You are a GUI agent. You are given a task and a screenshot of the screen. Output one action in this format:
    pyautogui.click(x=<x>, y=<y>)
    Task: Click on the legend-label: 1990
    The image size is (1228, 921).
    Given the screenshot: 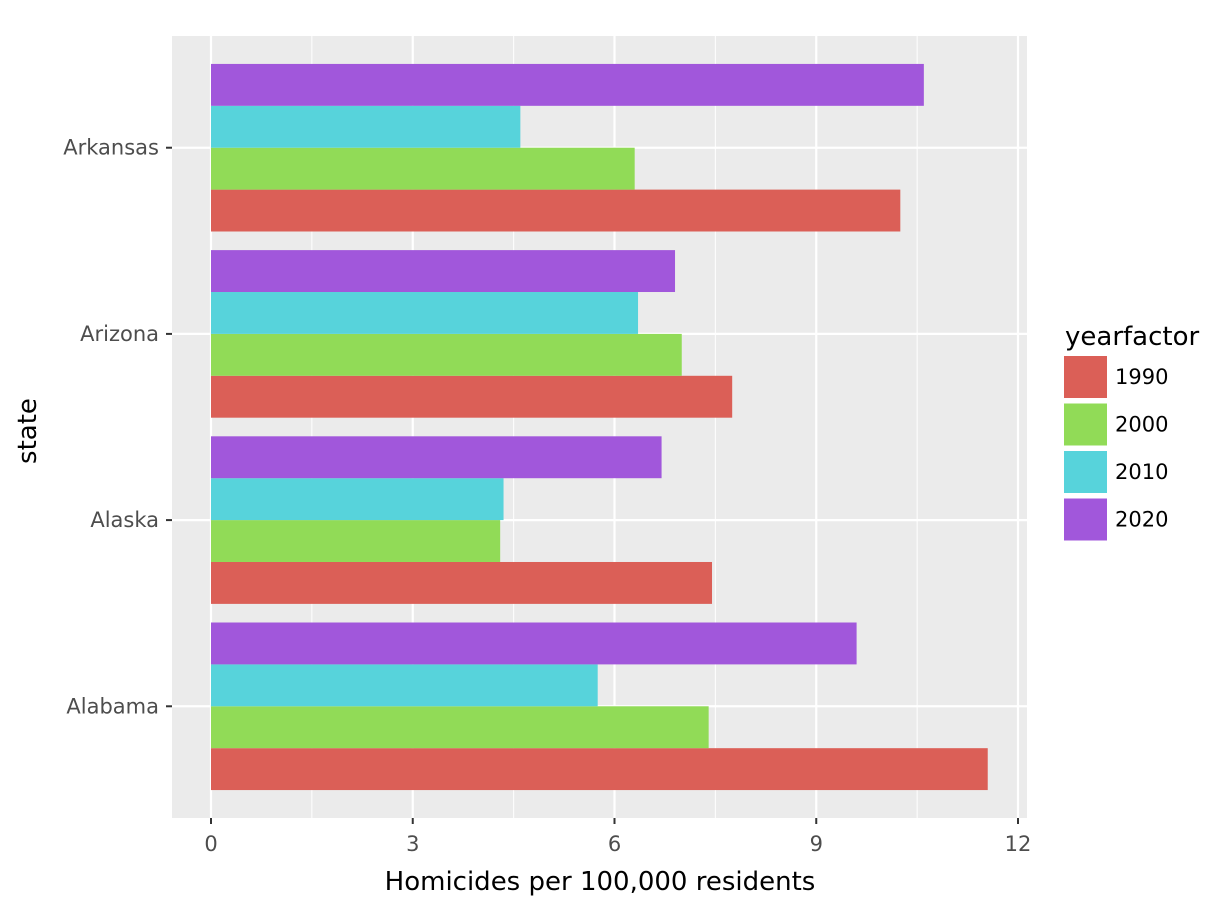 What is the action you would take?
    pyautogui.click(x=1141, y=377)
    